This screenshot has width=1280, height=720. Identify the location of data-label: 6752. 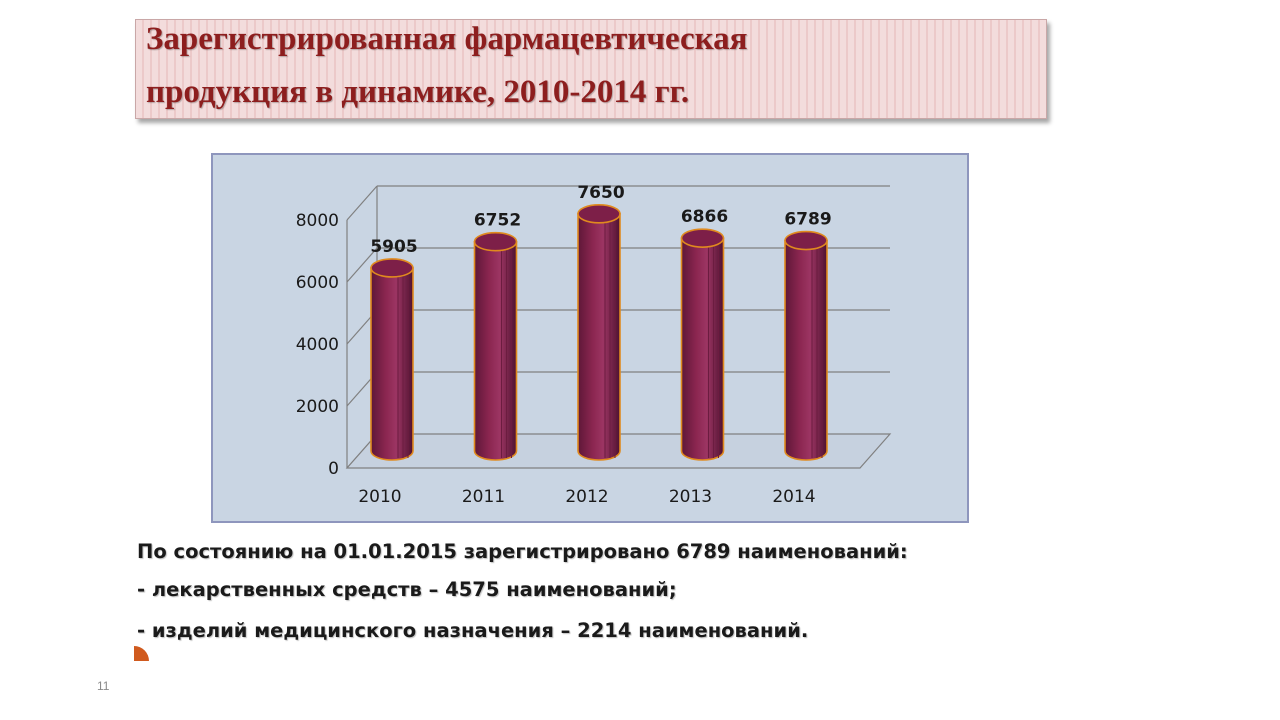
(497, 221).